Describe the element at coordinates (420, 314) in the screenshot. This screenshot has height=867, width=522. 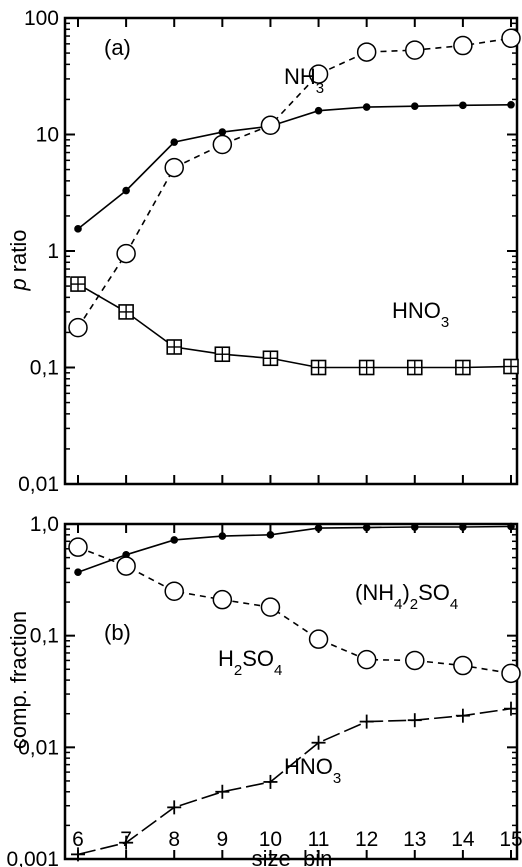
I see `hno3-label-a: HNO3` at that location.